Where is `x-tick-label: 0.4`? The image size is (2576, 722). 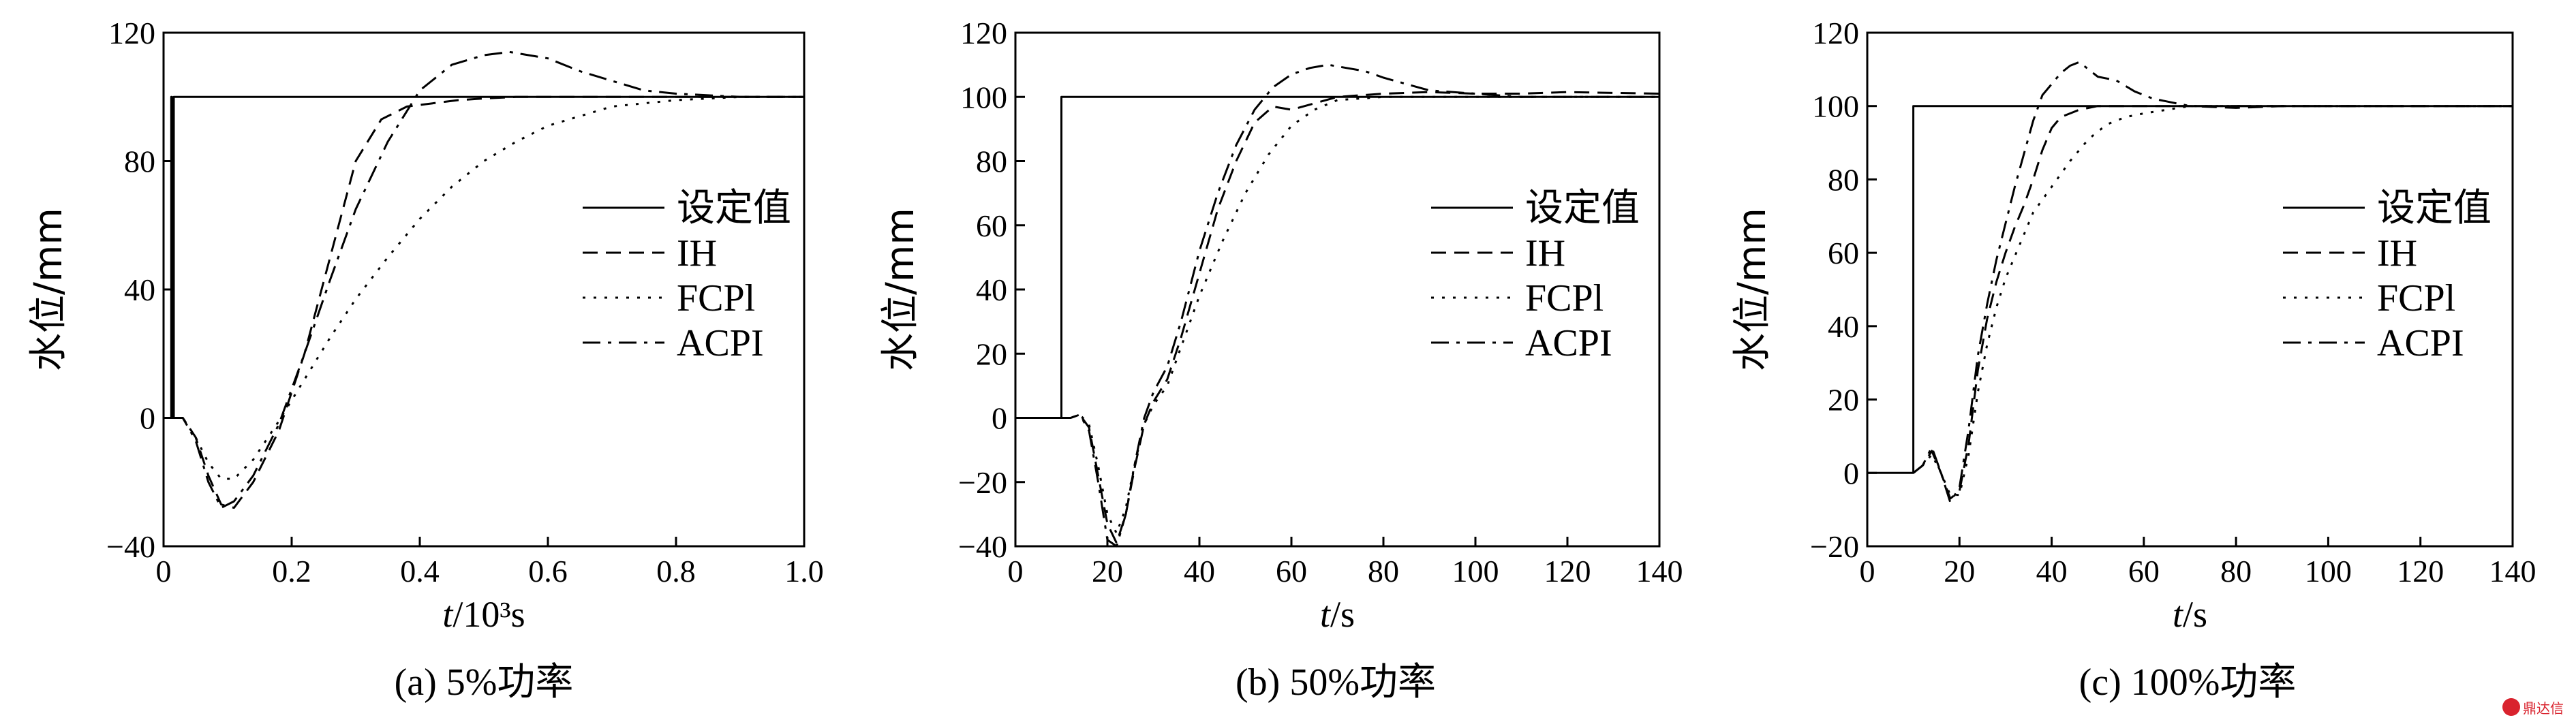 x-tick-label: 0.4 is located at coordinates (420, 571).